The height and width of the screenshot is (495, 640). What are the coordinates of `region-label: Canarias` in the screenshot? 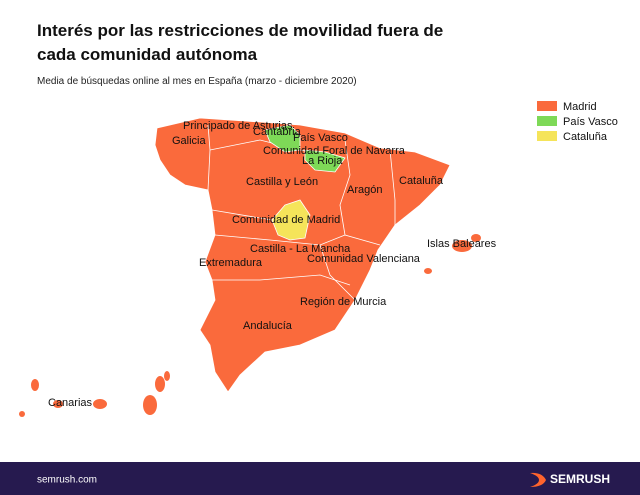 It's located at (70, 403).